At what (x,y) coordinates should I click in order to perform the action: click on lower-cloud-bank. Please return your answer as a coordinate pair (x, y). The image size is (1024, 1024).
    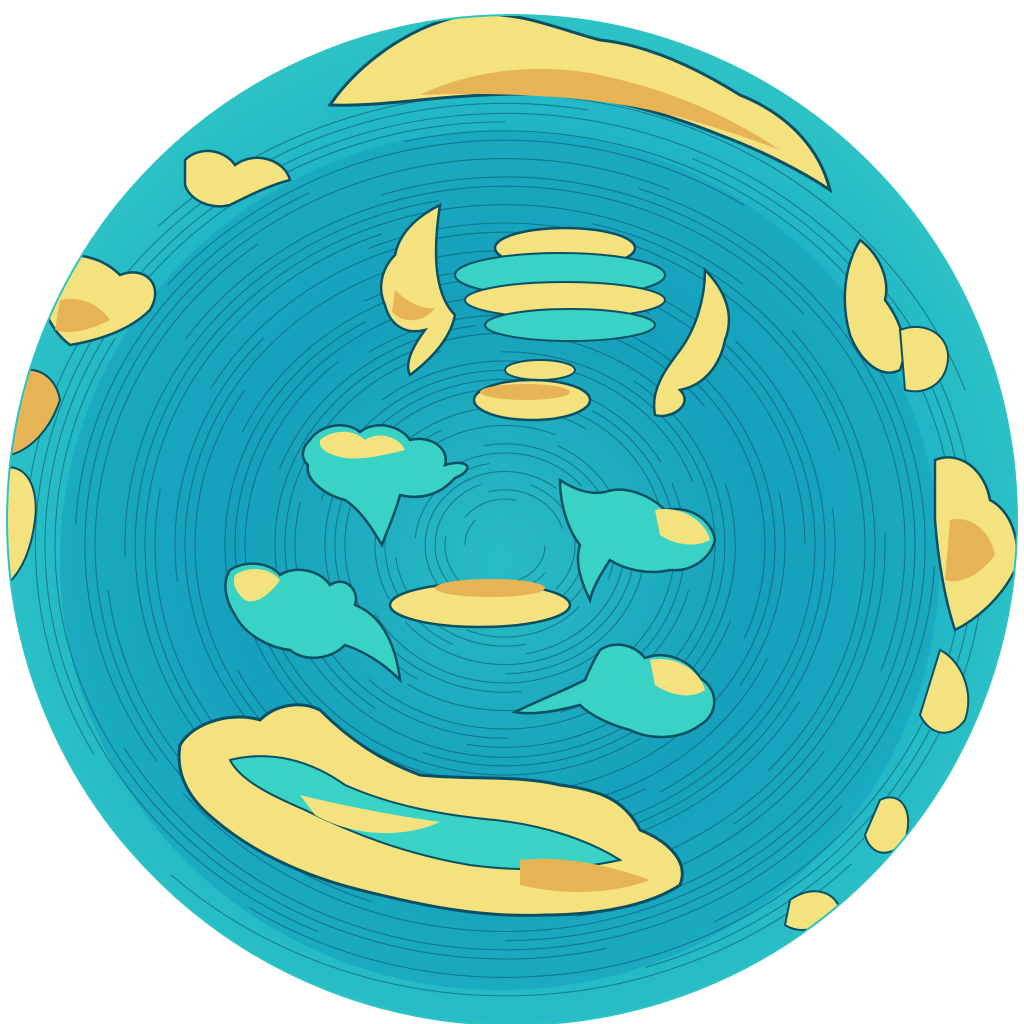
    Looking at the image, I should click on (430, 810).